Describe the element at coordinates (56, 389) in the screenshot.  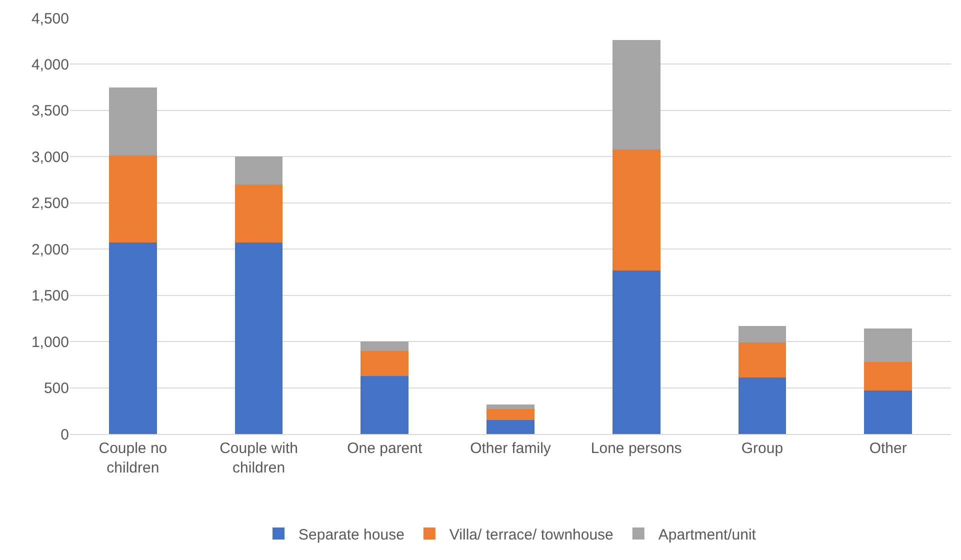
I see `y-tick-label: 500` at that location.